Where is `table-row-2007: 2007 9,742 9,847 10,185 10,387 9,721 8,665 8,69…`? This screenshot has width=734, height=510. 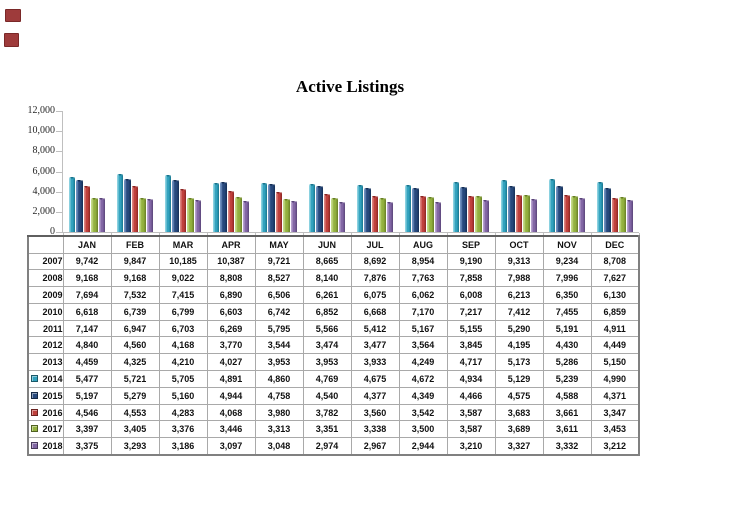
table-row-2007: 2007 9,742 9,847 10,185 10,387 9,721 8,665 8,69… is located at coordinates (333, 261).